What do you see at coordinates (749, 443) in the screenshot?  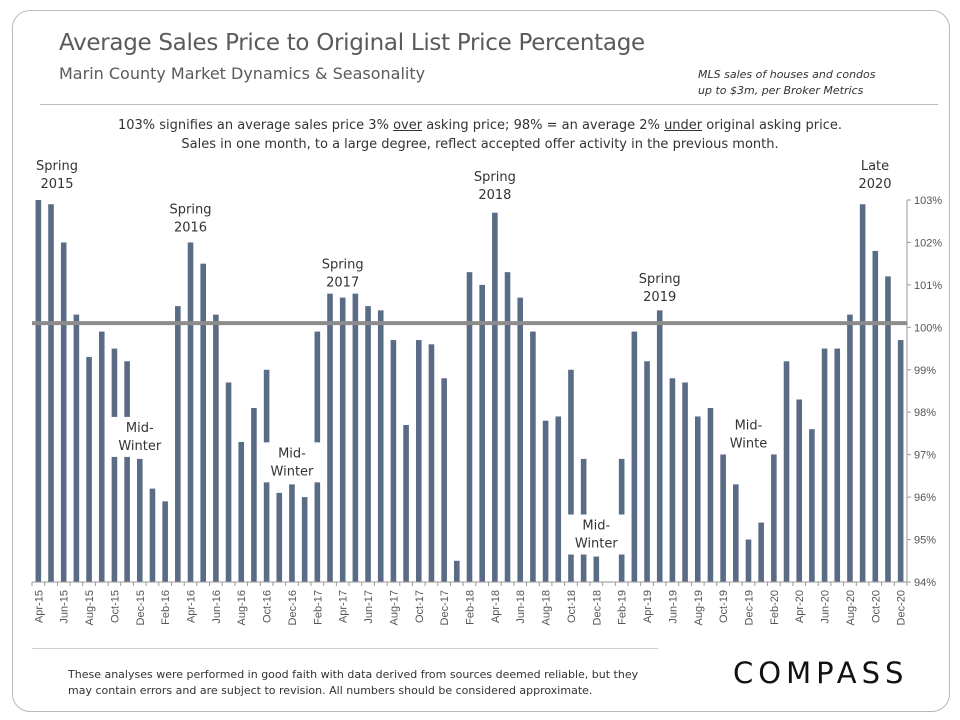 I see `annotation-label: Winte` at bounding box center [749, 443].